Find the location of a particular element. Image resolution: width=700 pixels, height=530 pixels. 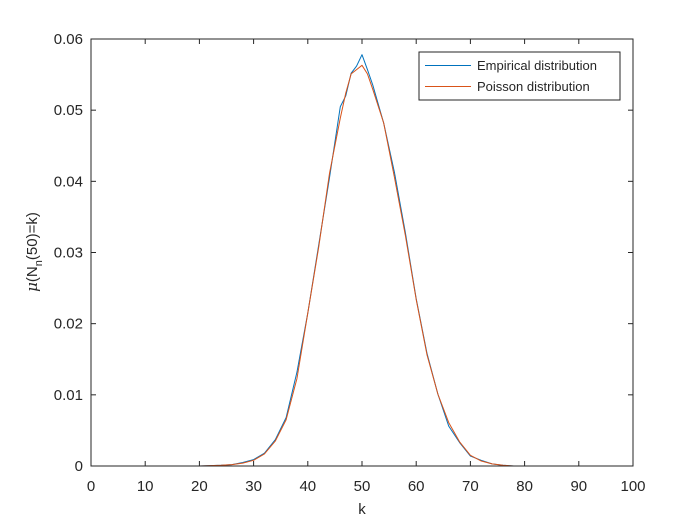

x-tick-label: 50 is located at coordinates (362, 486).